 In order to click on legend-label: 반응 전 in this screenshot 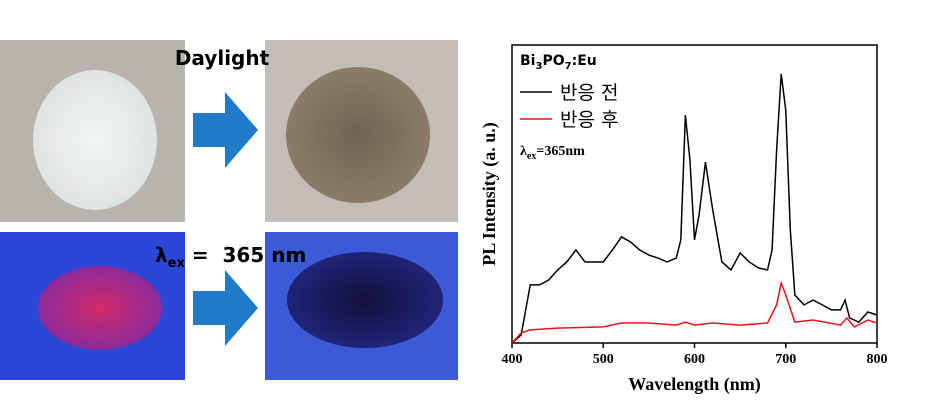, I will do `click(589, 93)`.